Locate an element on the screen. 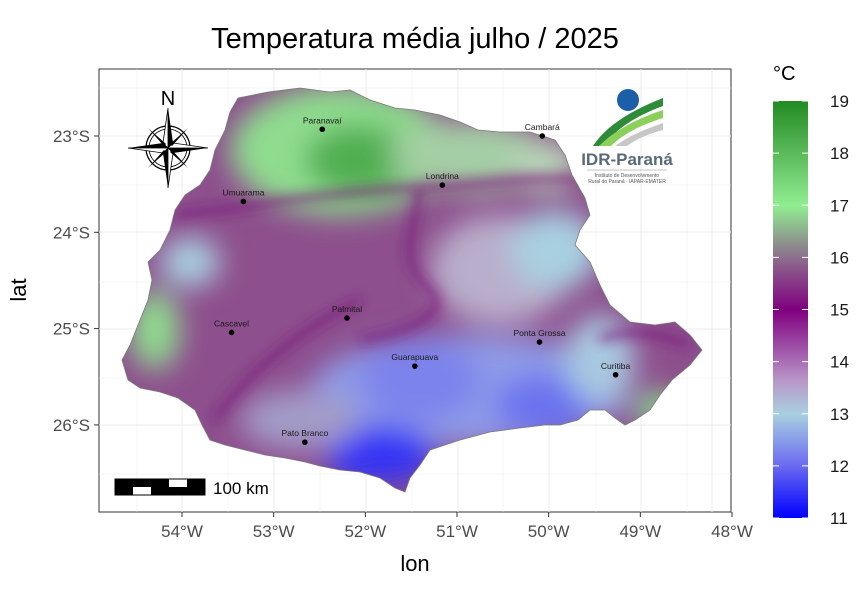 The height and width of the screenshot is (595, 865). legend-tick-label: 17 is located at coordinates (839, 205).